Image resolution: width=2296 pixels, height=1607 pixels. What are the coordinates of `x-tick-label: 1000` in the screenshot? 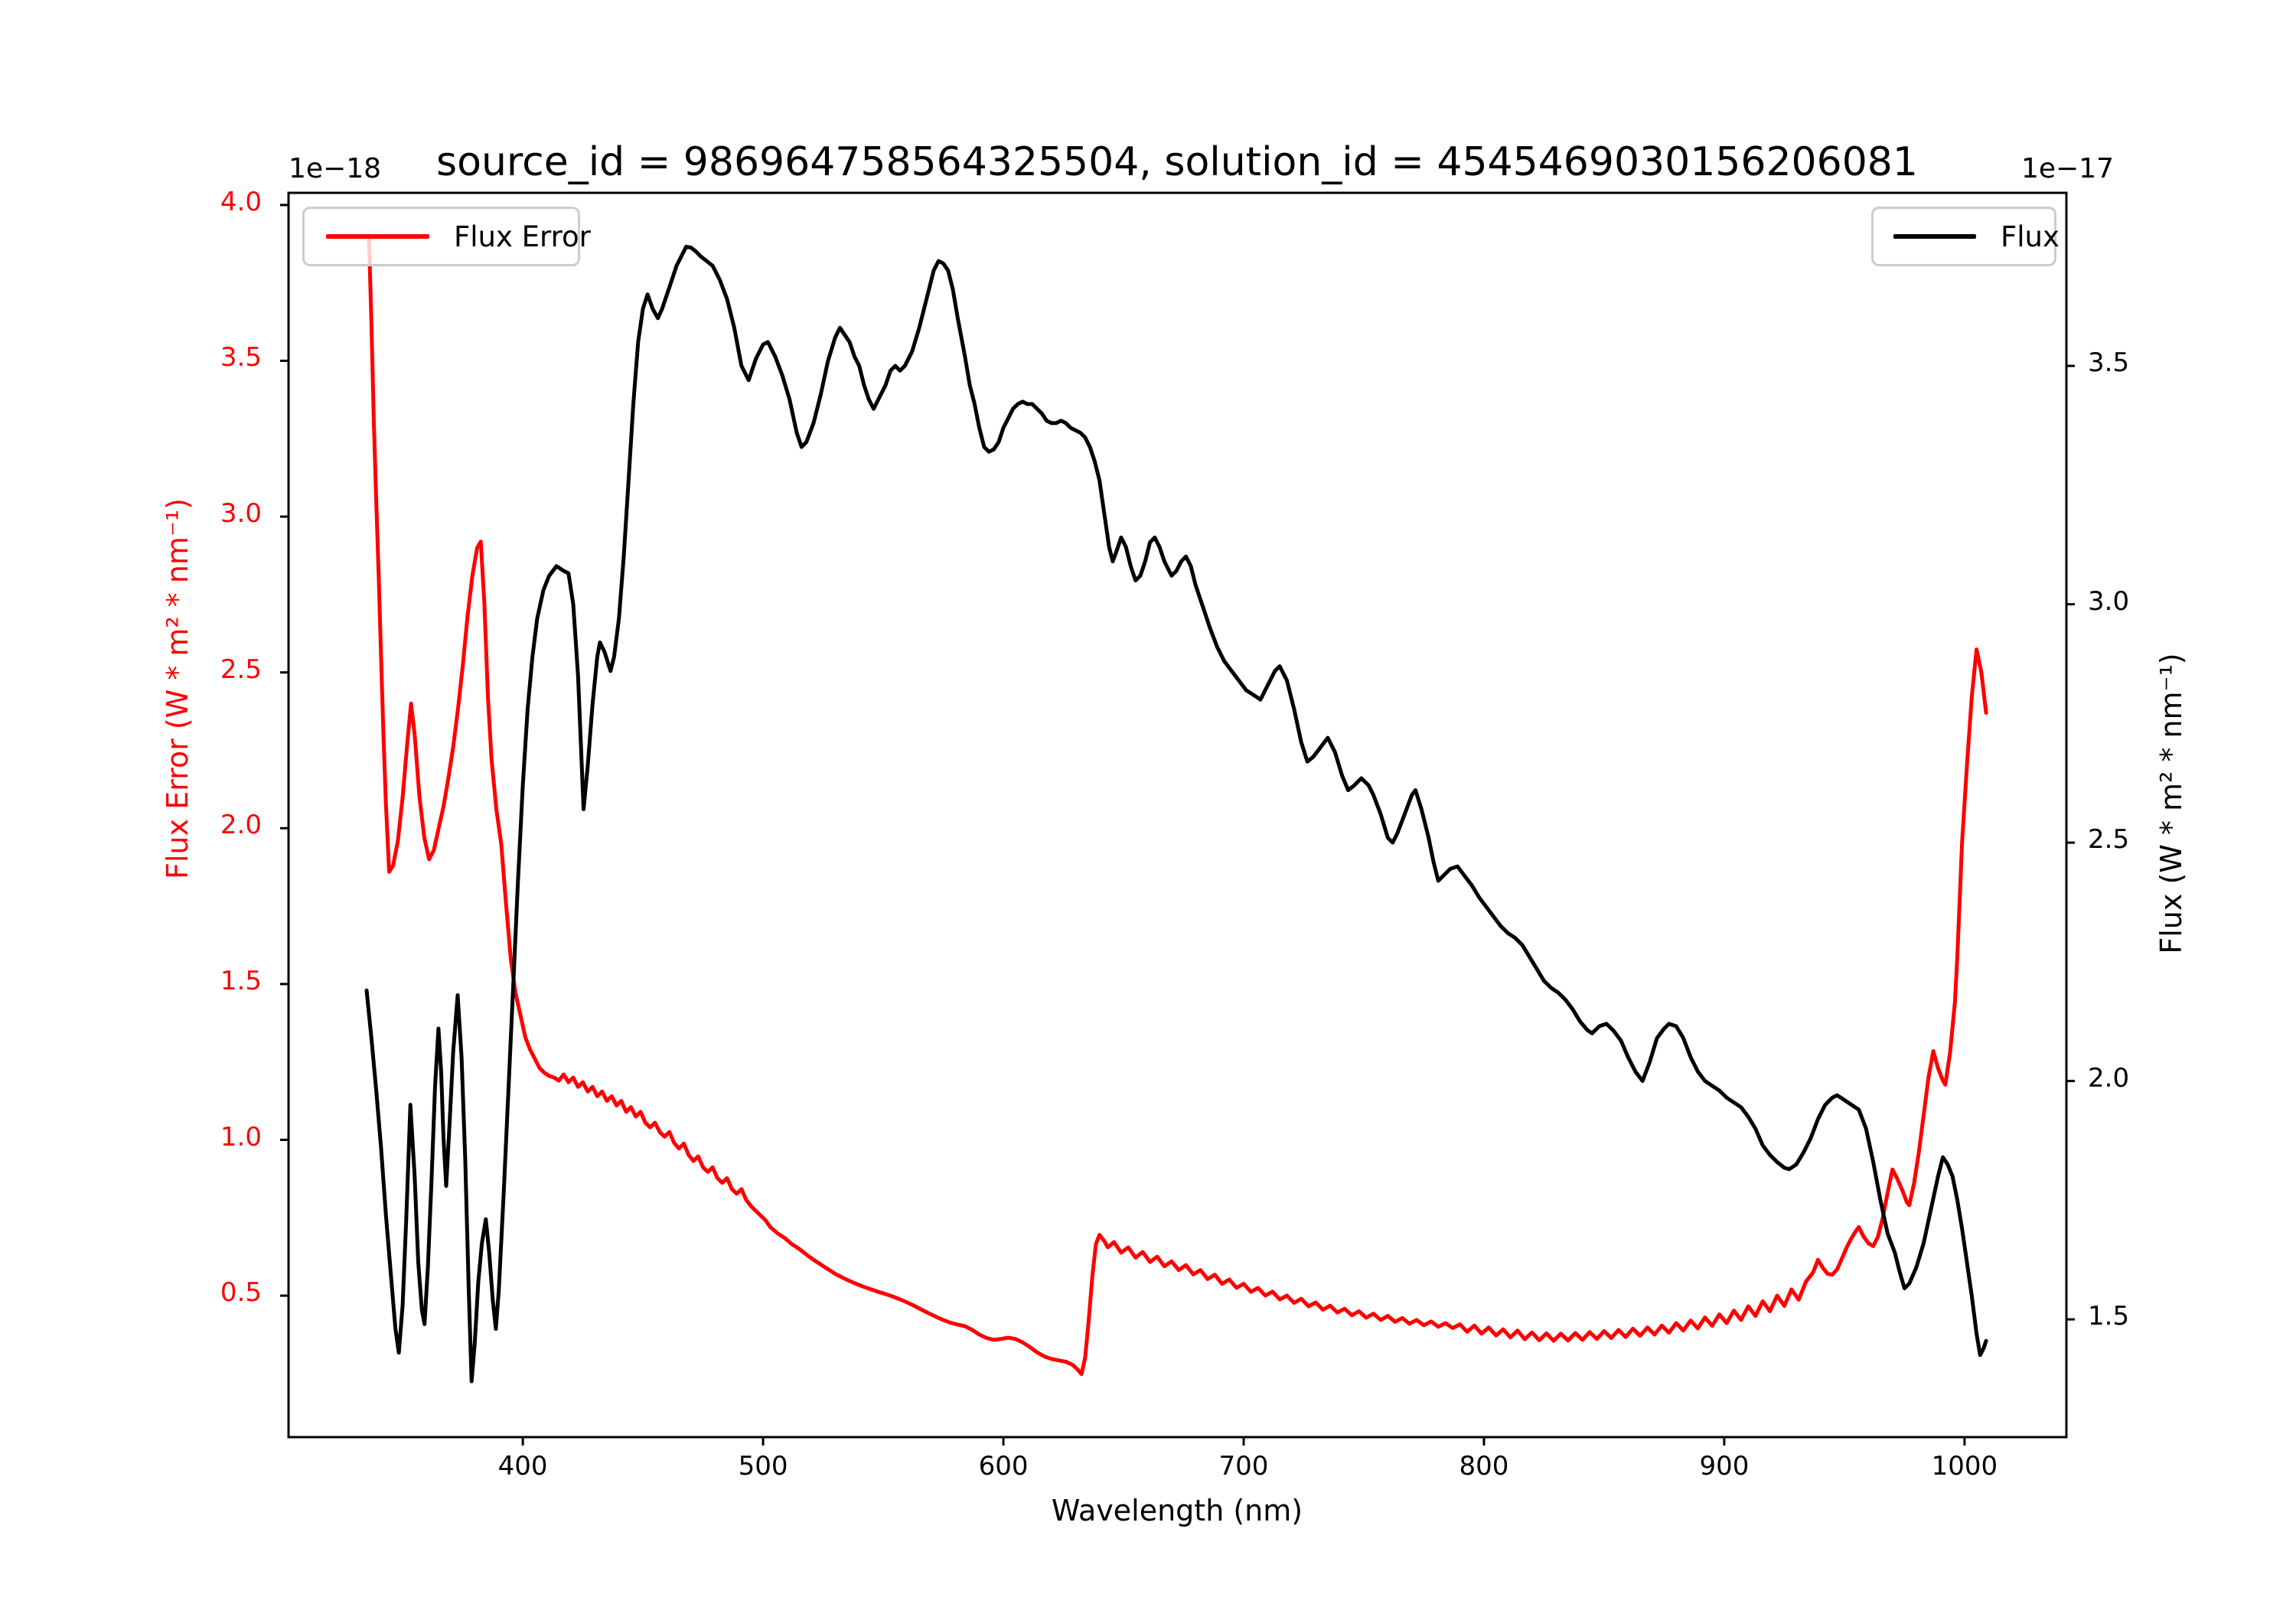 It's located at (1964, 1466).